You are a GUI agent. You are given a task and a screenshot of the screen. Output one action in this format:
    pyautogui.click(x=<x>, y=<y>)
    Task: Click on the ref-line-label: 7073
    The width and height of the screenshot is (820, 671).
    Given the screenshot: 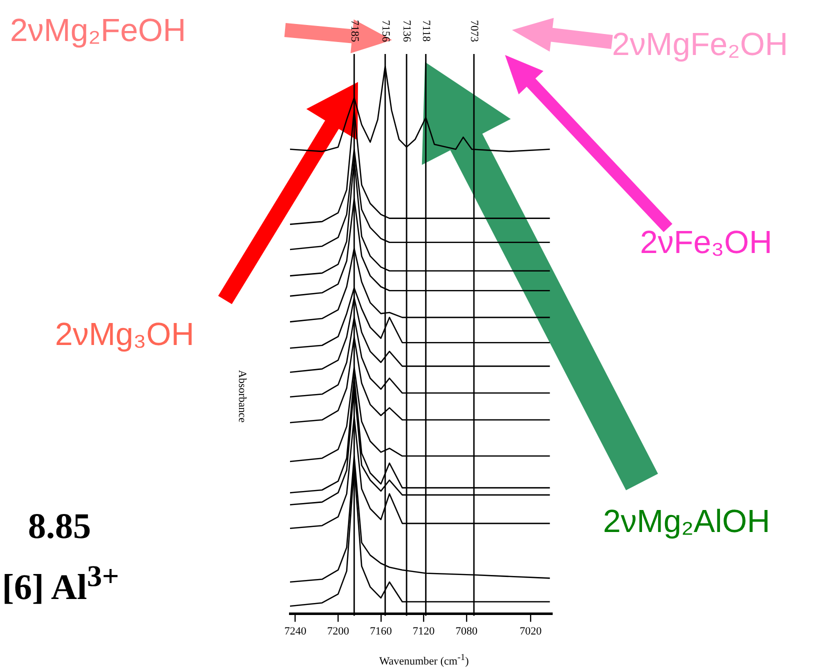 What is the action you would take?
    pyautogui.click(x=474, y=31)
    